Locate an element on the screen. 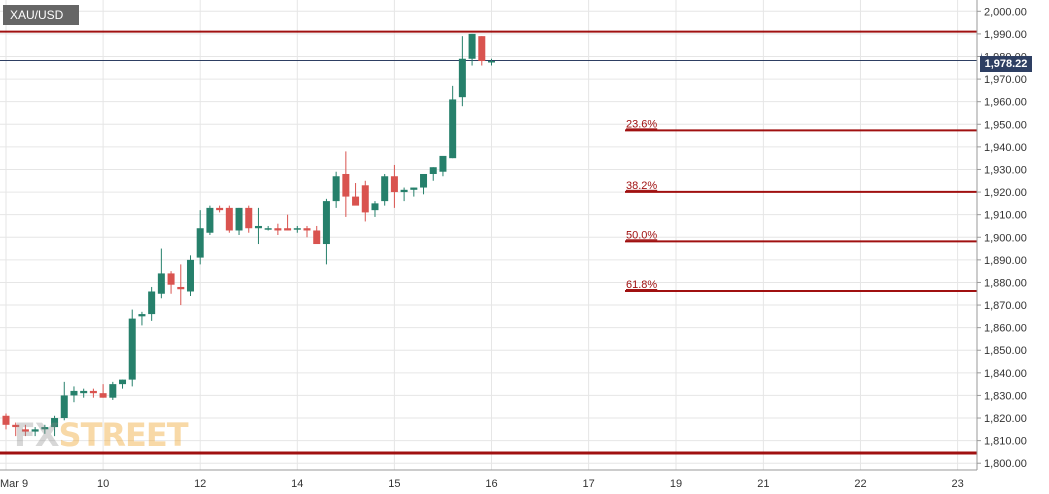  y-tick-label: 1,900.00 is located at coordinates (1005, 238).